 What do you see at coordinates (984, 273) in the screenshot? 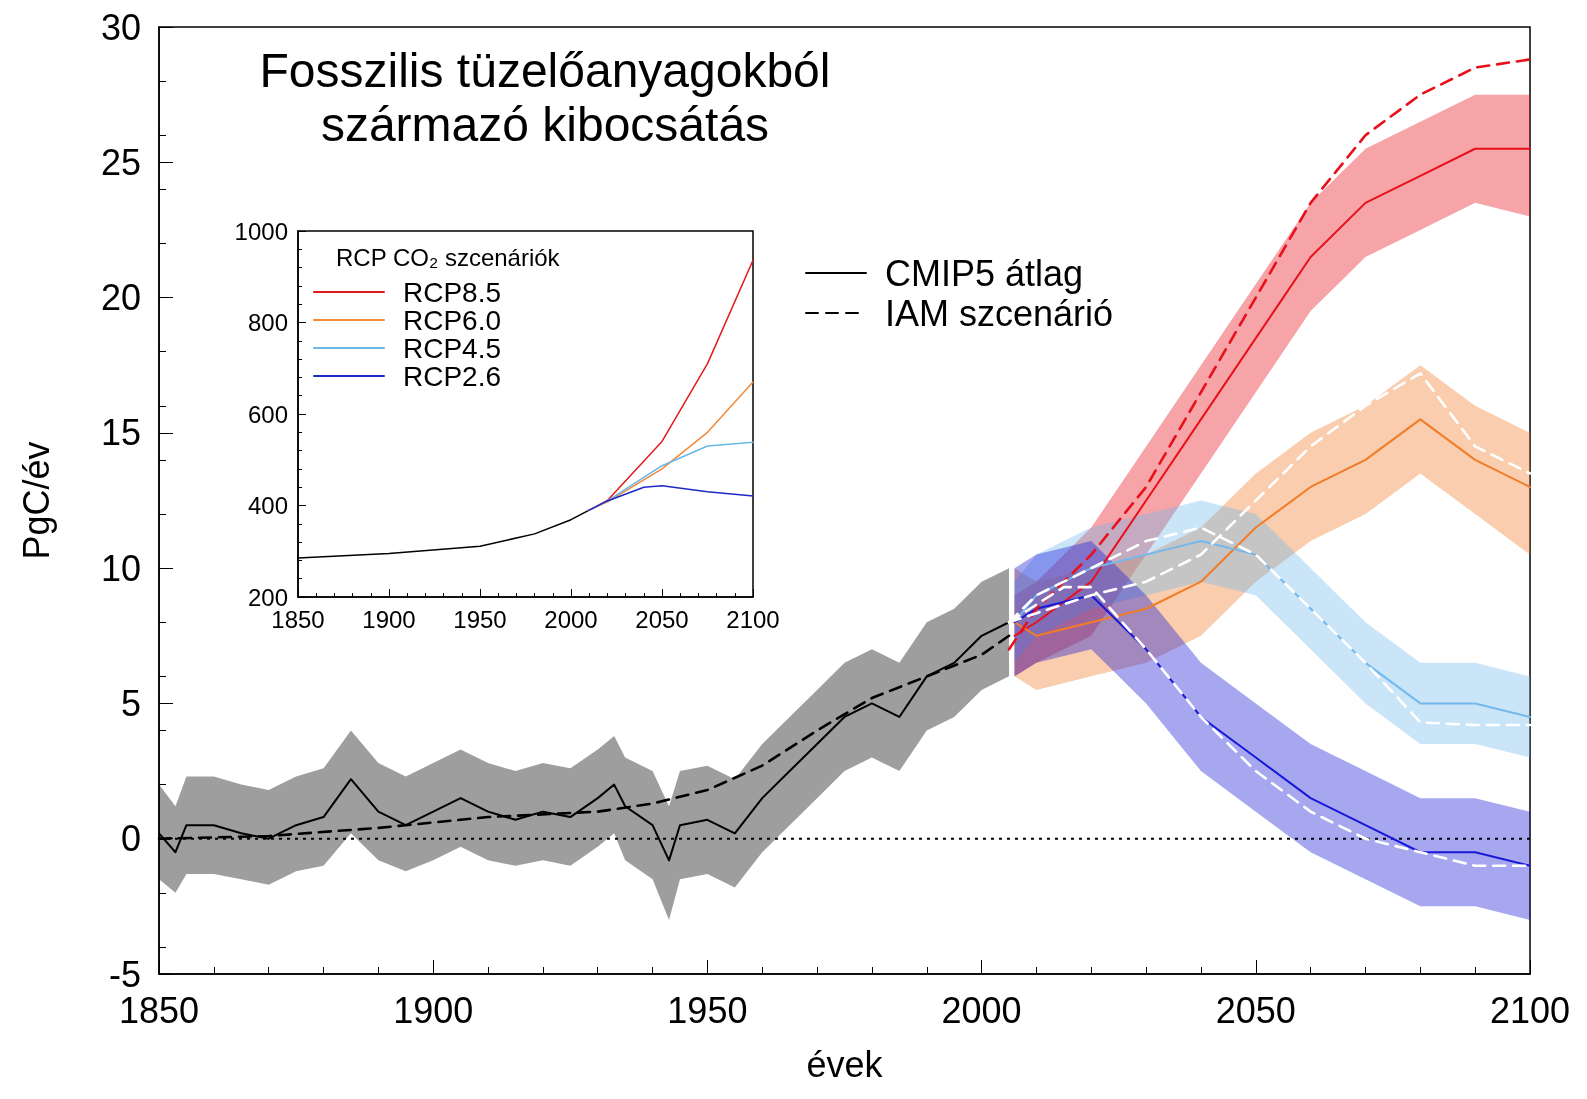
I see `legend-label: CMIP5 átlag` at bounding box center [984, 273].